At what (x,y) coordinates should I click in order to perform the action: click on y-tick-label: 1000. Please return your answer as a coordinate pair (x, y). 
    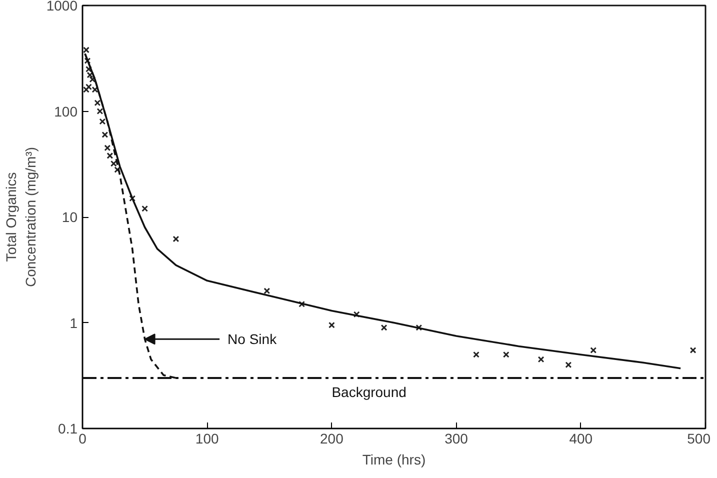
    Looking at the image, I should click on (62, 7).